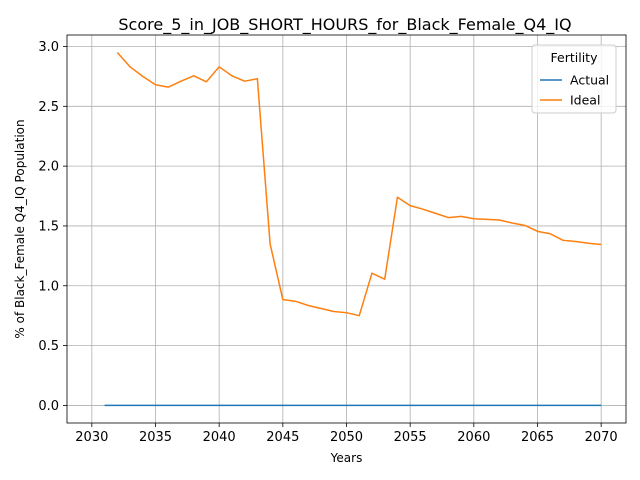 This screenshot has height=480, width=640. I want to click on legend-label-actual: Actual, so click(589, 80).